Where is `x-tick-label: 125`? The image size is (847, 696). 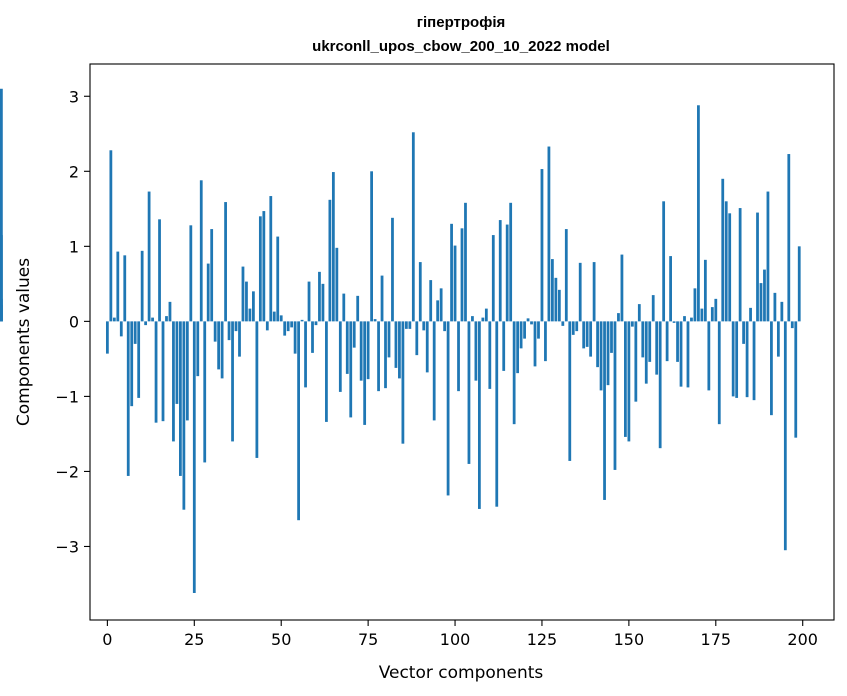 x-tick-label: 125 is located at coordinates (542, 639).